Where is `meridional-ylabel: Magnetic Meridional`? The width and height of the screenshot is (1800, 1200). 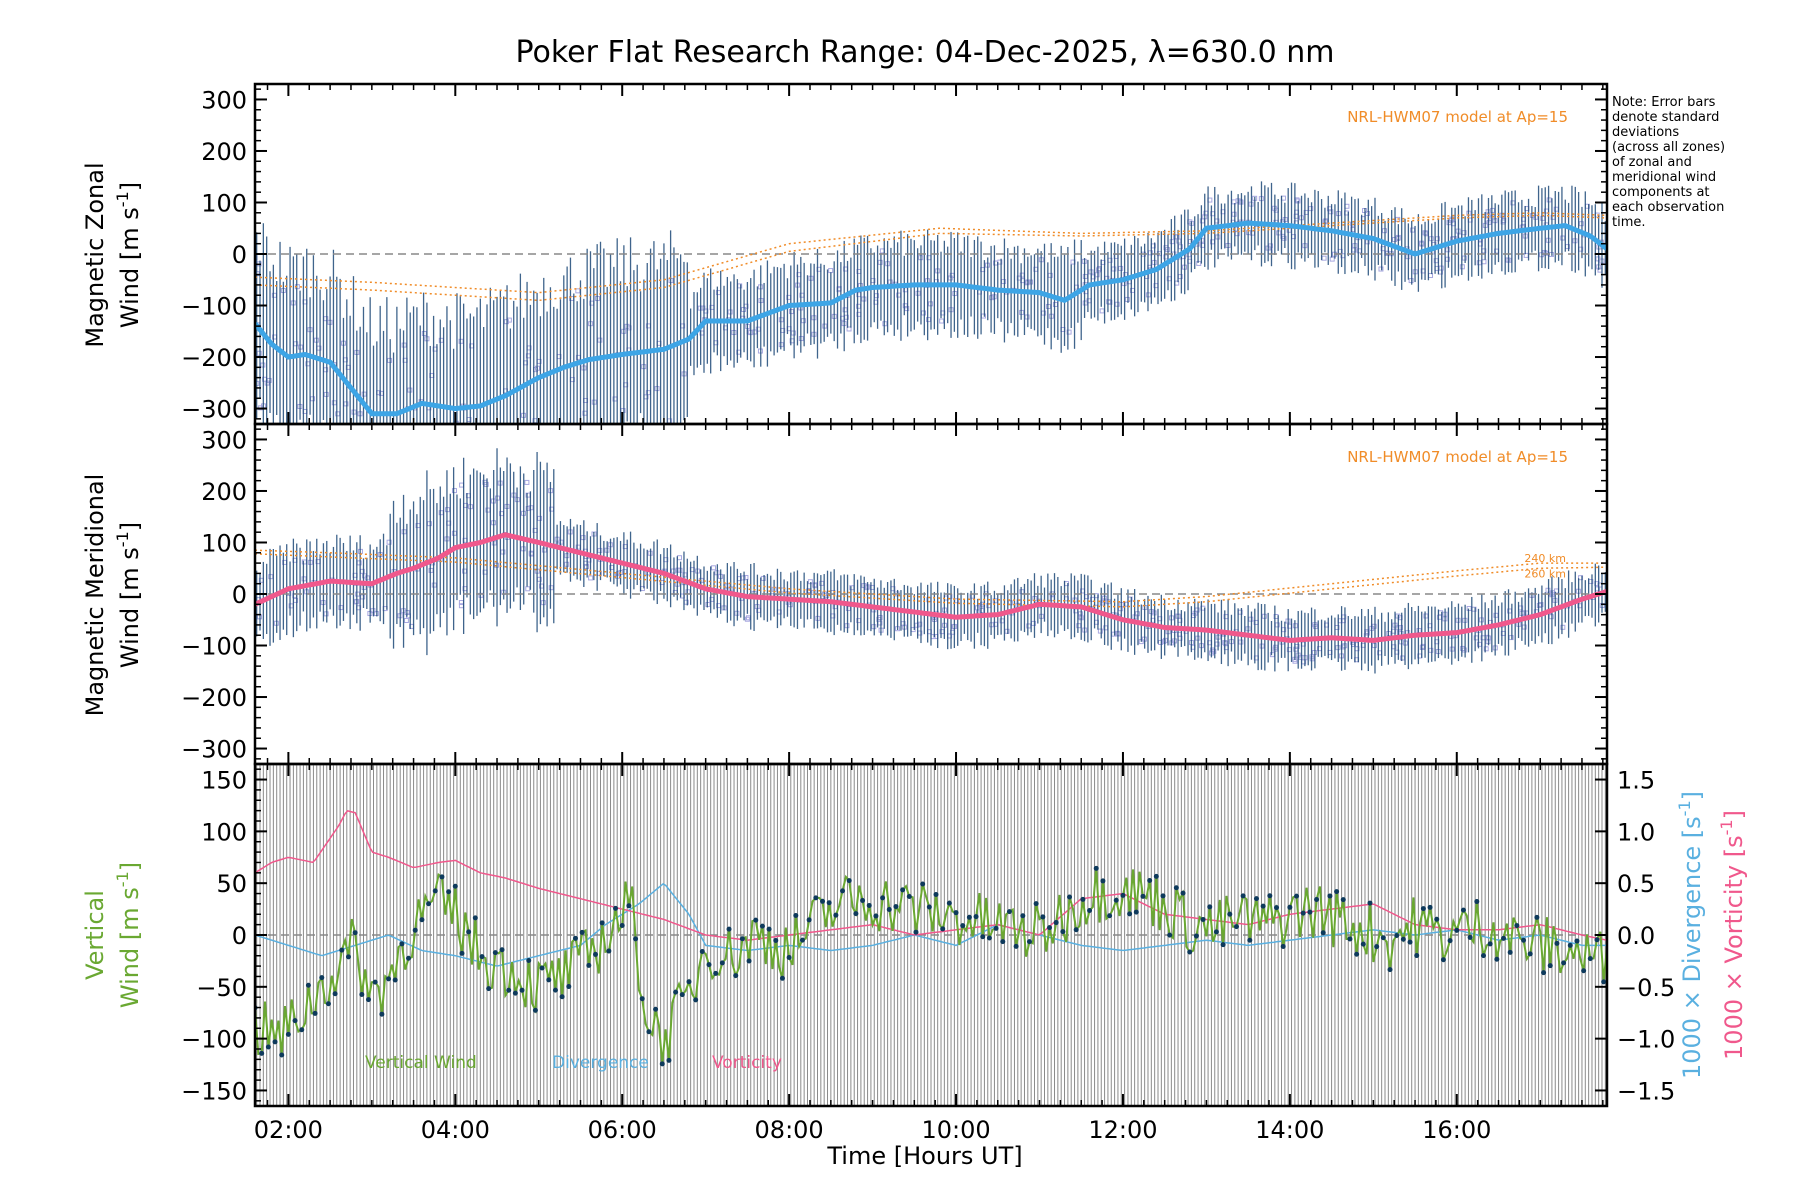 meridional-ylabel: Magnetic Meridional is located at coordinates (95, 595).